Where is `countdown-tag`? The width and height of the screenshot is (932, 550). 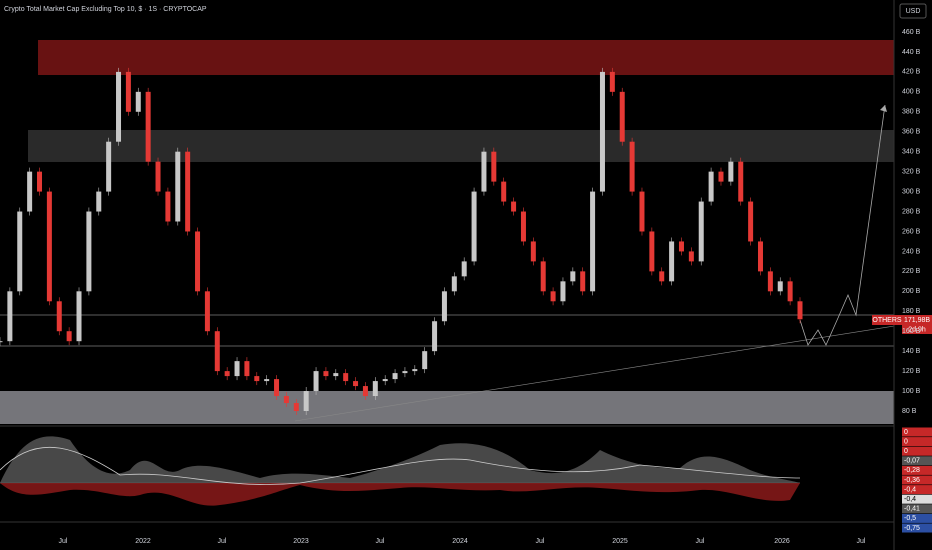
countdown-tag is located at coordinates (917, 329).